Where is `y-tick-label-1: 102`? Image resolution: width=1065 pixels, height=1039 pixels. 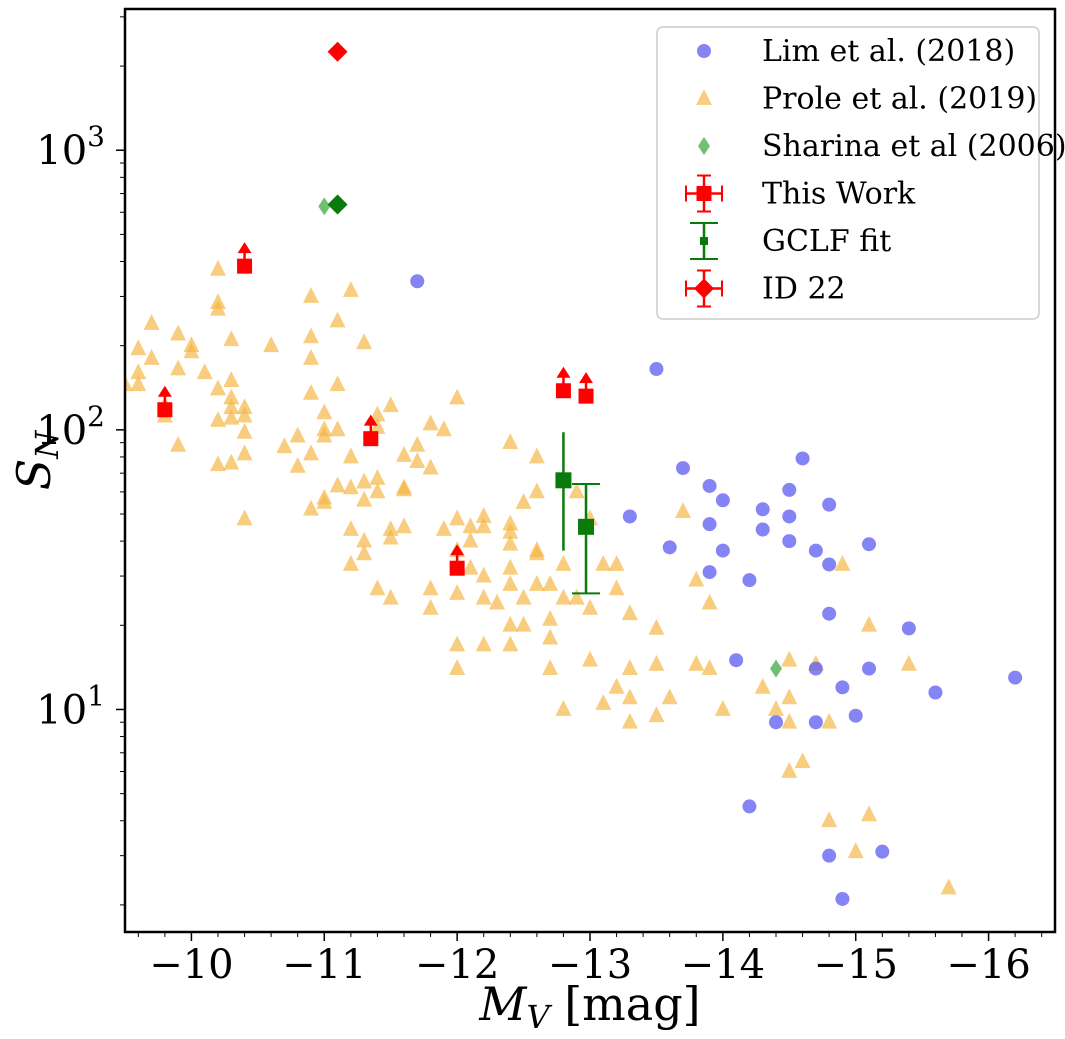
y-tick-label-1: 102 is located at coordinates (70, 427).